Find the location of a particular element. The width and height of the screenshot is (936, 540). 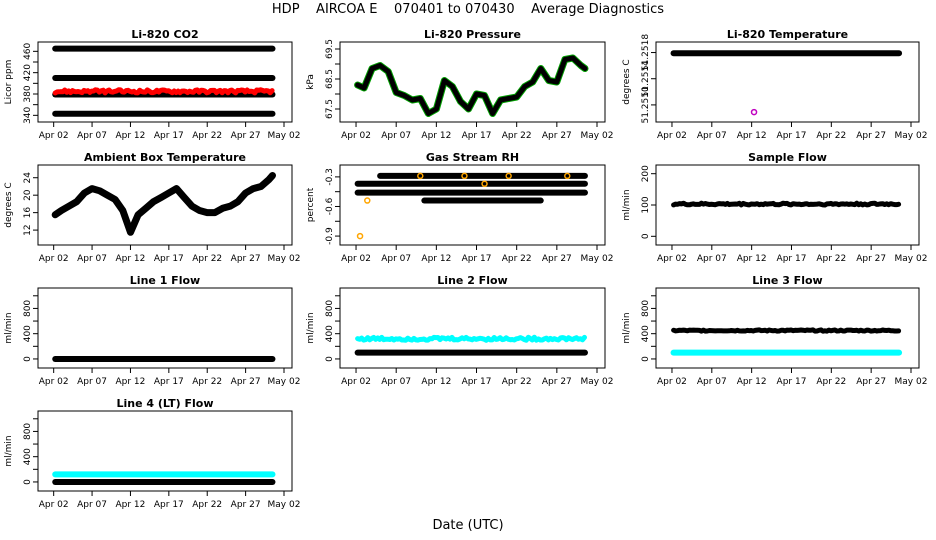

y-tick-label: 51.2518 is located at coordinates (646, 52).